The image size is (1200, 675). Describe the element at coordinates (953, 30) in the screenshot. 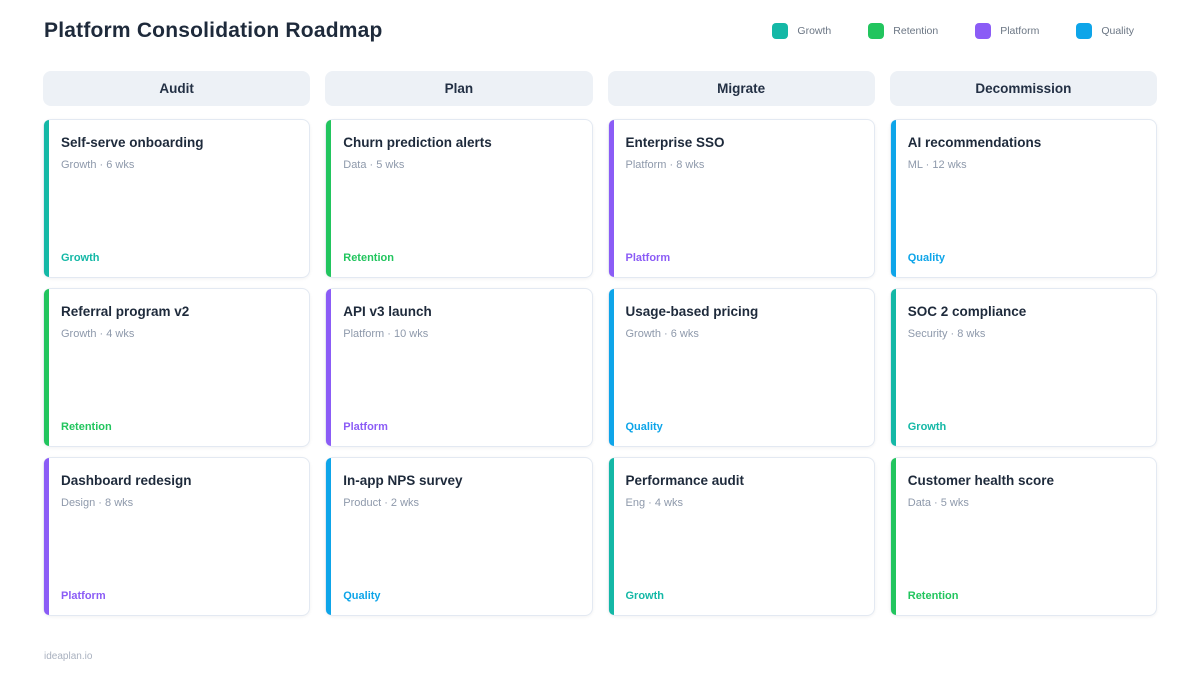

I see `legend: Growth Retention Platform Quality` at that location.